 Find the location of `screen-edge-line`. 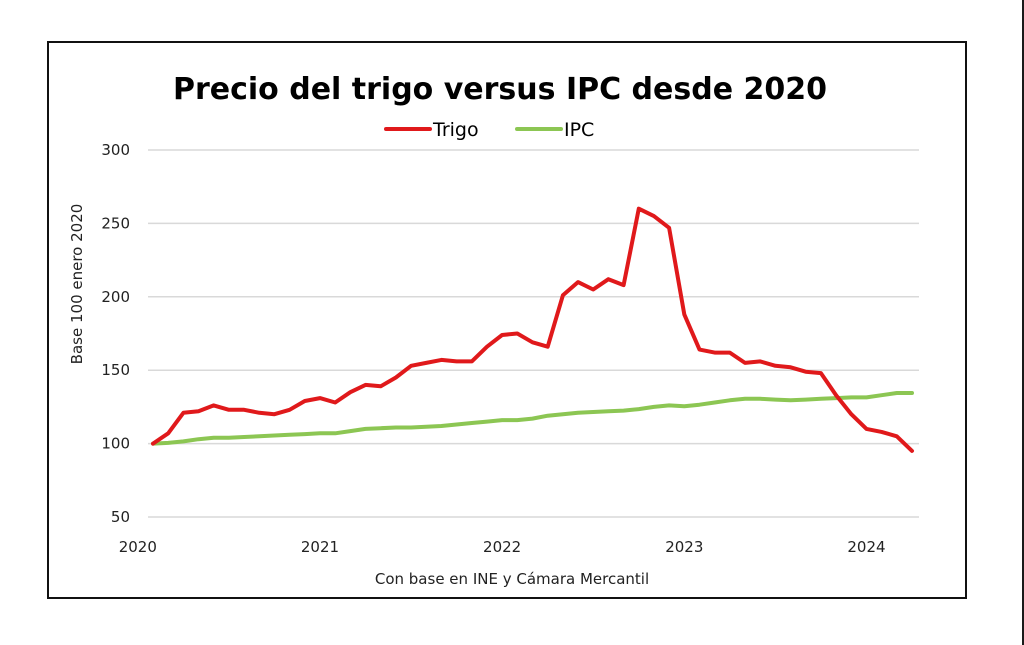

screen-edge-line is located at coordinates (1023, 322).